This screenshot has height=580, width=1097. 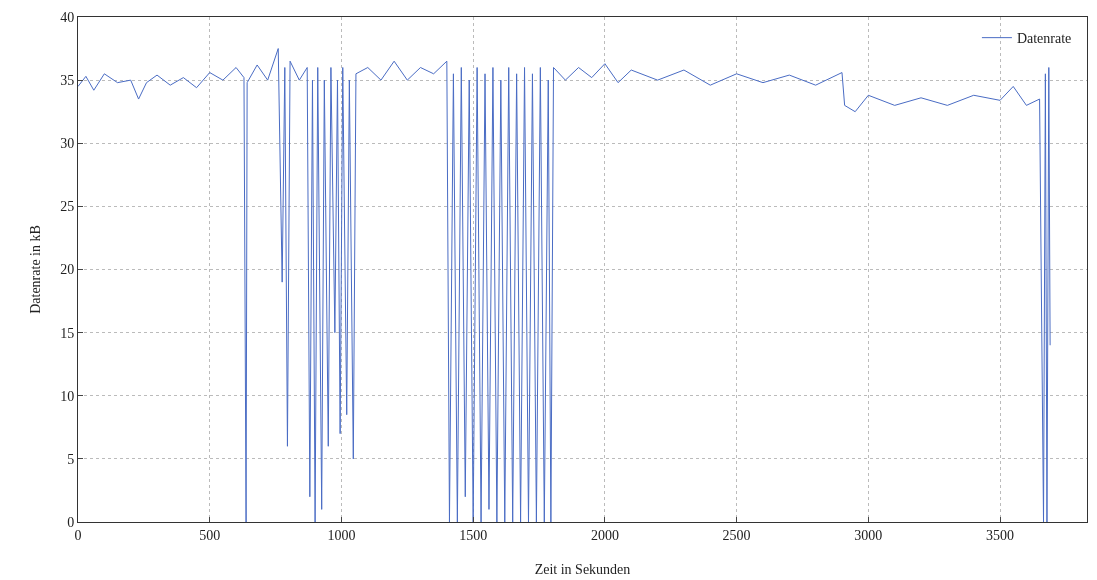 What do you see at coordinates (604, 535) in the screenshot?
I see `x-tick-label: 2000` at bounding box center [604, 535].